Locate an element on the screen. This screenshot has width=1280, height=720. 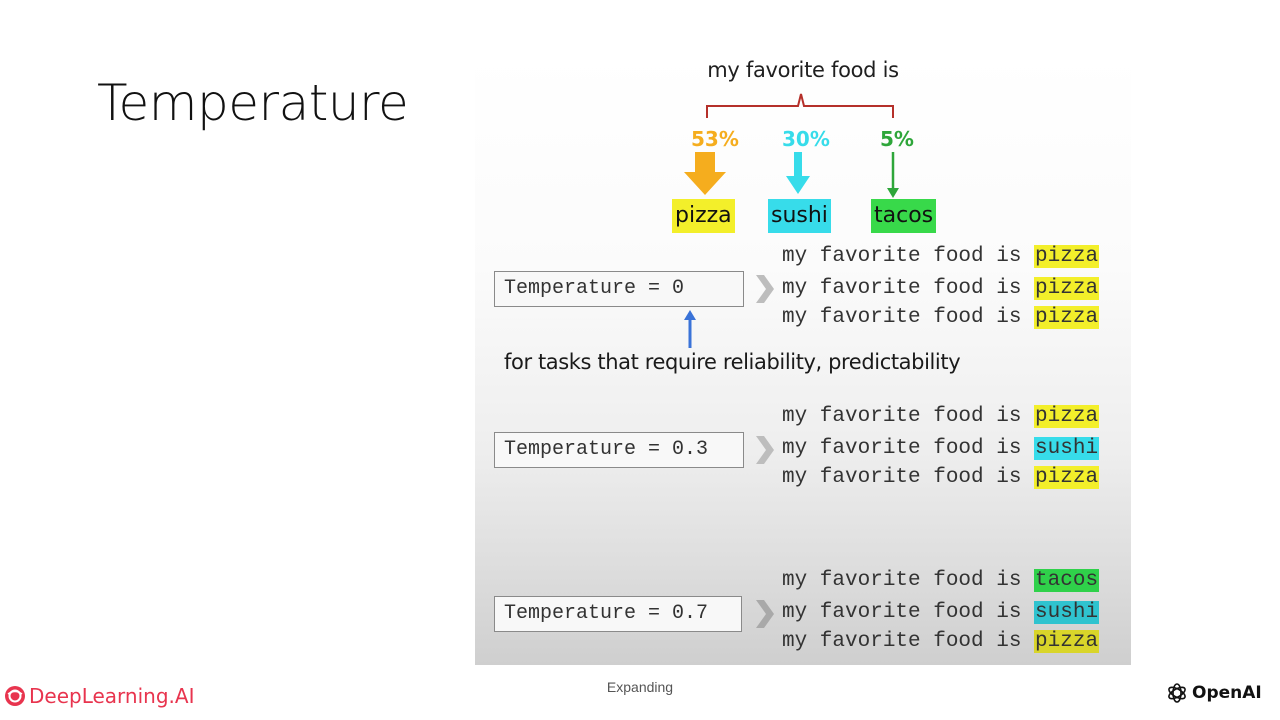
highlight-tacos: tacos is located at coordinates (1067, 580).